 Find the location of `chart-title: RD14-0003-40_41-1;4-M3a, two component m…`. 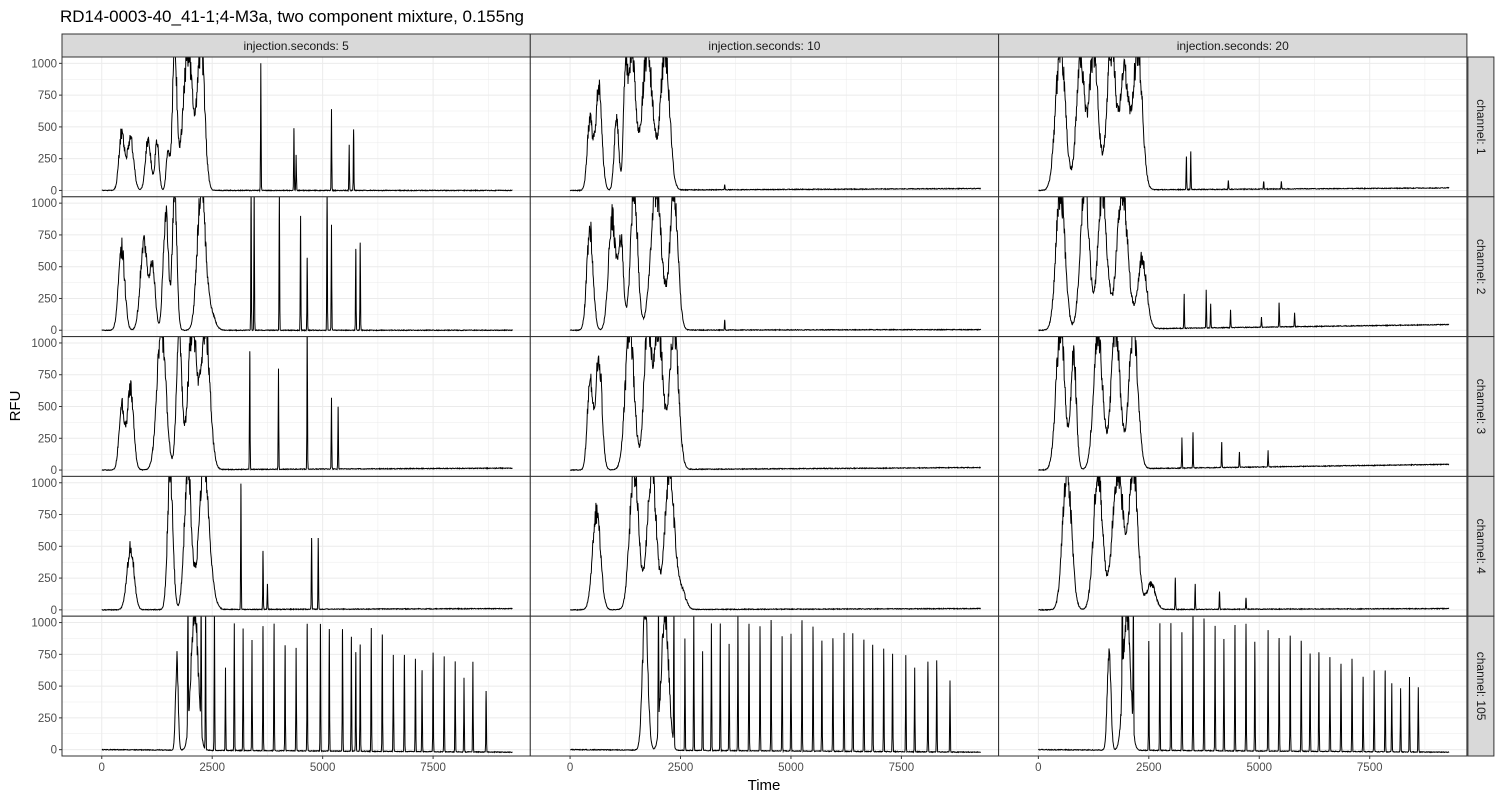

chart-title: RD14-0003-40_41-1;4-M3a, two component m… is located at coordinates (292, 16).